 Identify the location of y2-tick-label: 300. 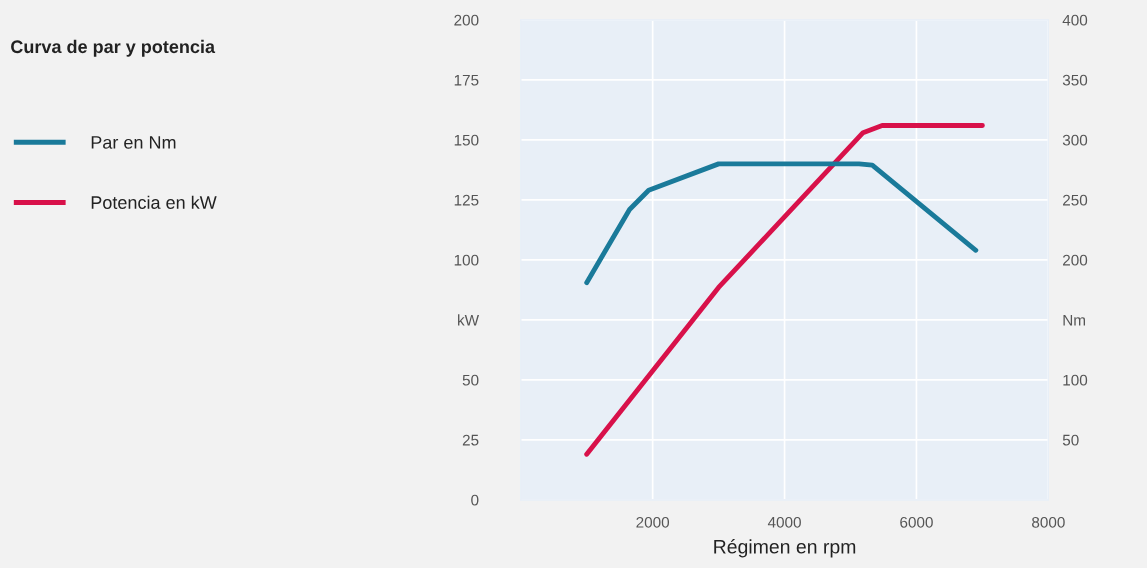
(1075, 140).